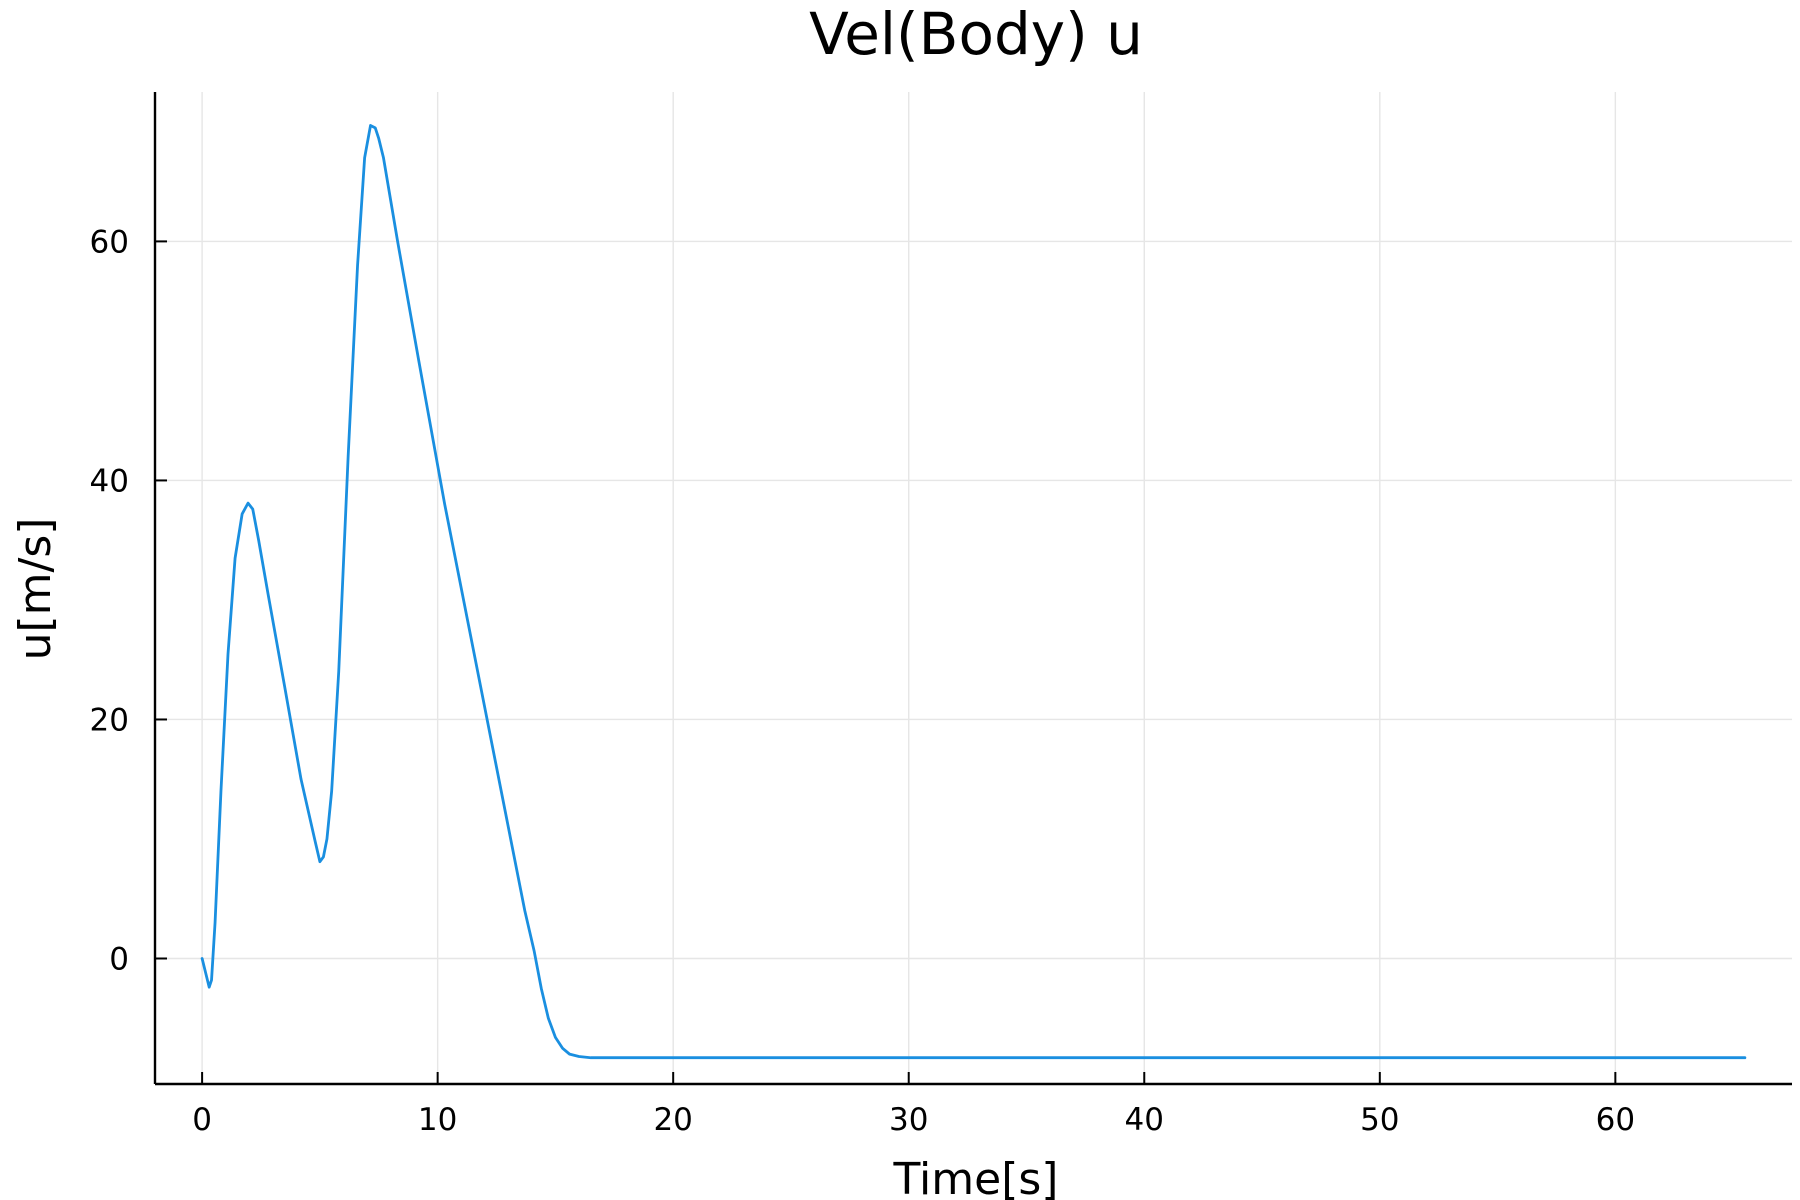 This screenshot has height=1200, width=1800. I want to click on x-tick-label: 10, so click(437, 1120).